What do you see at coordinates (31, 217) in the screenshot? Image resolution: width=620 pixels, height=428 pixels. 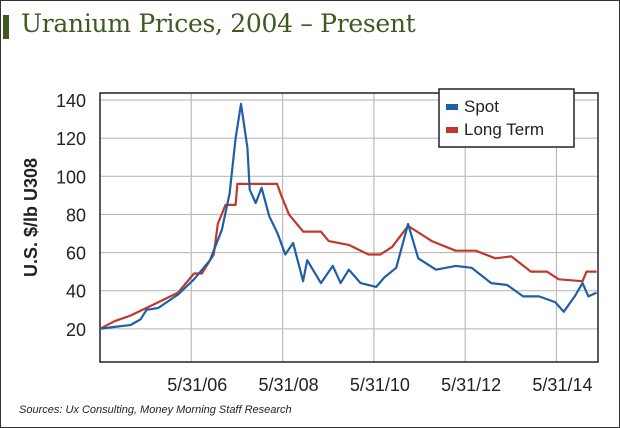 I see `y-axis-label: U.S. $/lb U308` at bounding box center [31, 217].